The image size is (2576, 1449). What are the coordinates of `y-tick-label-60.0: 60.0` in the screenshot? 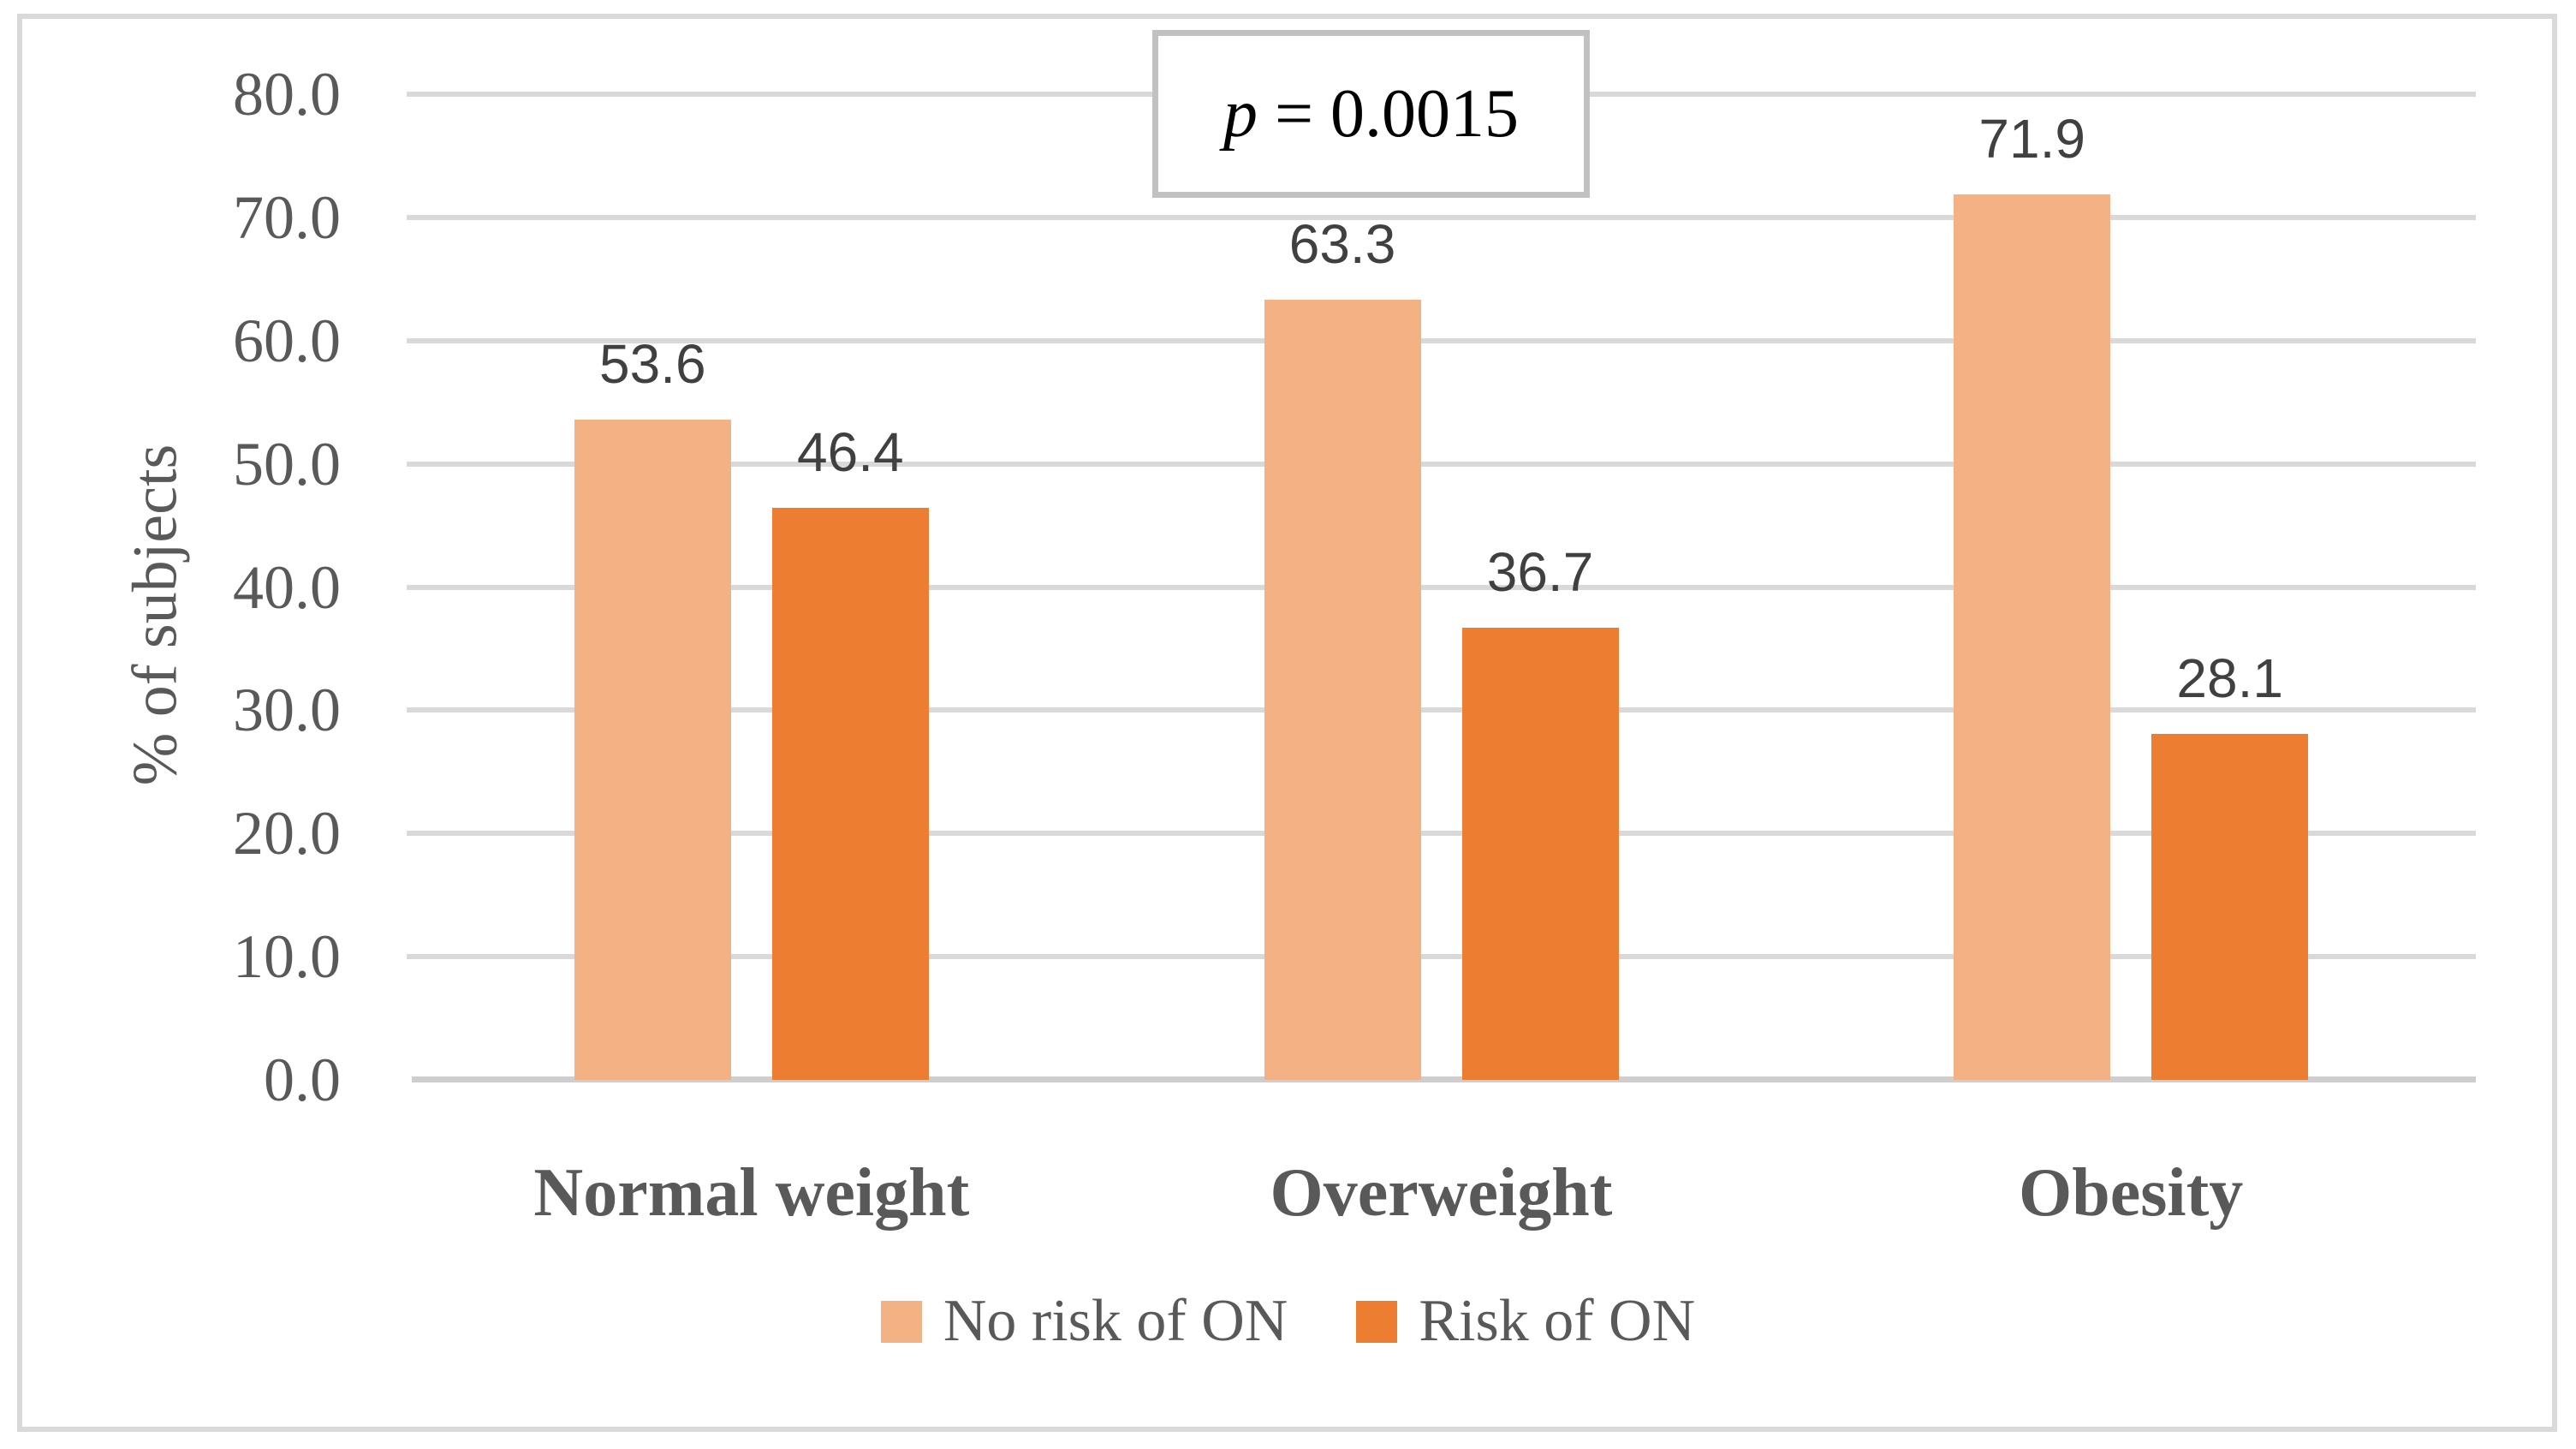 It's located at (287, 340).